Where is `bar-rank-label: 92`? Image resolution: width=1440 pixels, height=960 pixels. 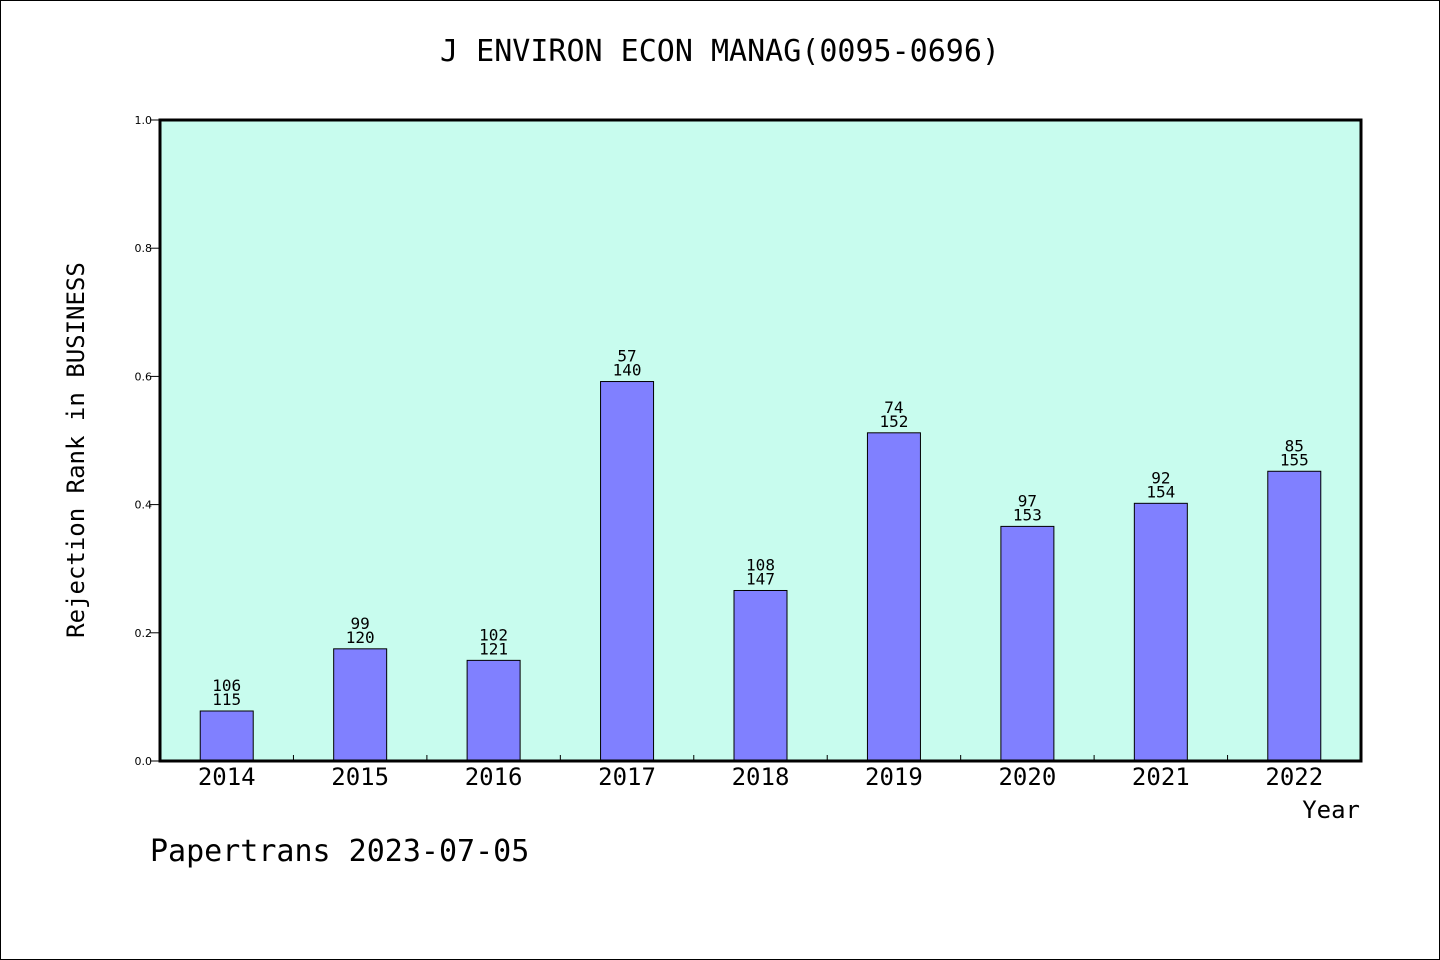
bar-rank-label: 92 is located at coordinates (1160, 477).